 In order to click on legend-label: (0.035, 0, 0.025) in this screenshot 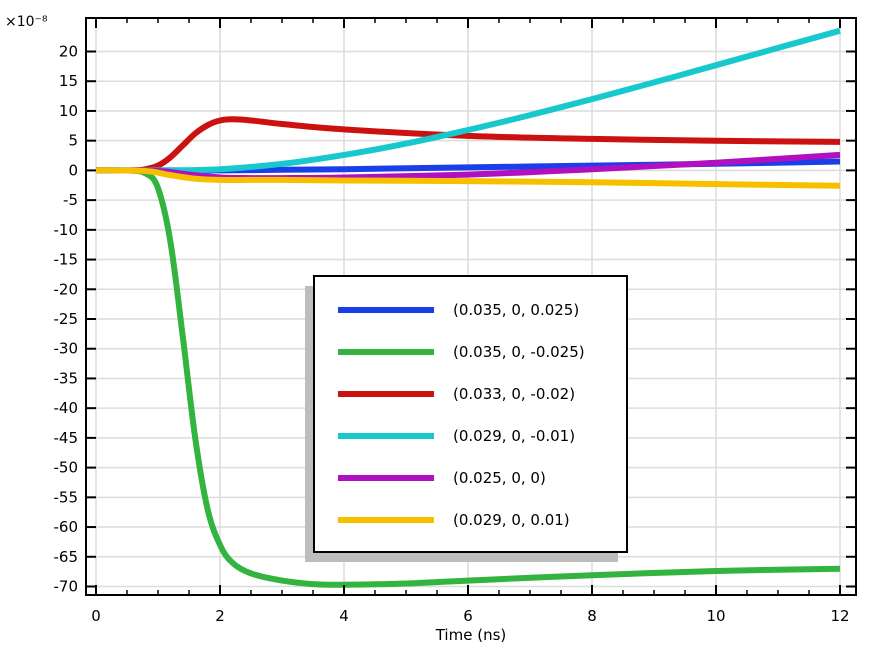, I will do `click(516, 310)`.